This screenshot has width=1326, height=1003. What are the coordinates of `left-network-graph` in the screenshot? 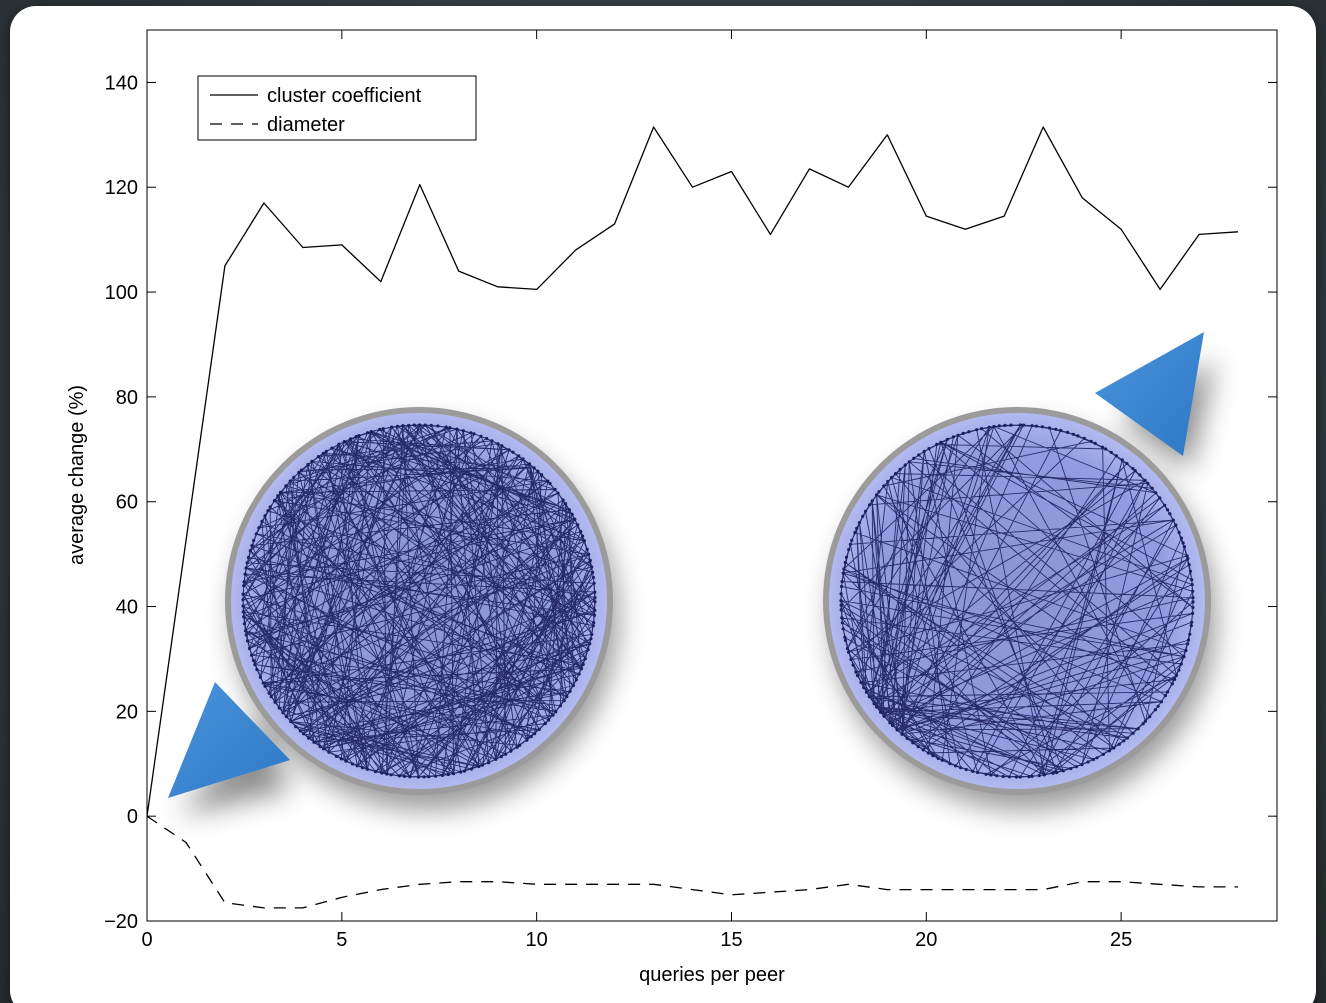 It's located at (419, 601).